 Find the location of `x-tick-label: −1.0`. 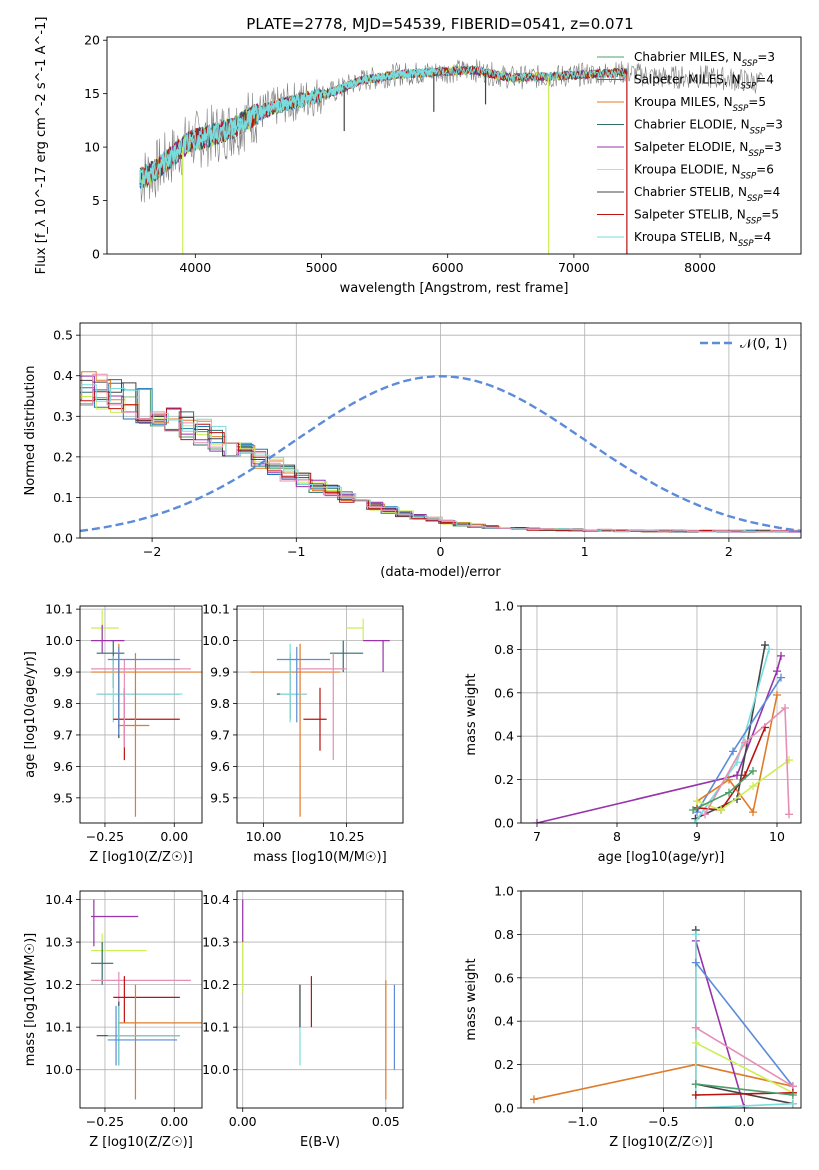

x-tick-label: −1.0 is located at coordinates (582, 1121).